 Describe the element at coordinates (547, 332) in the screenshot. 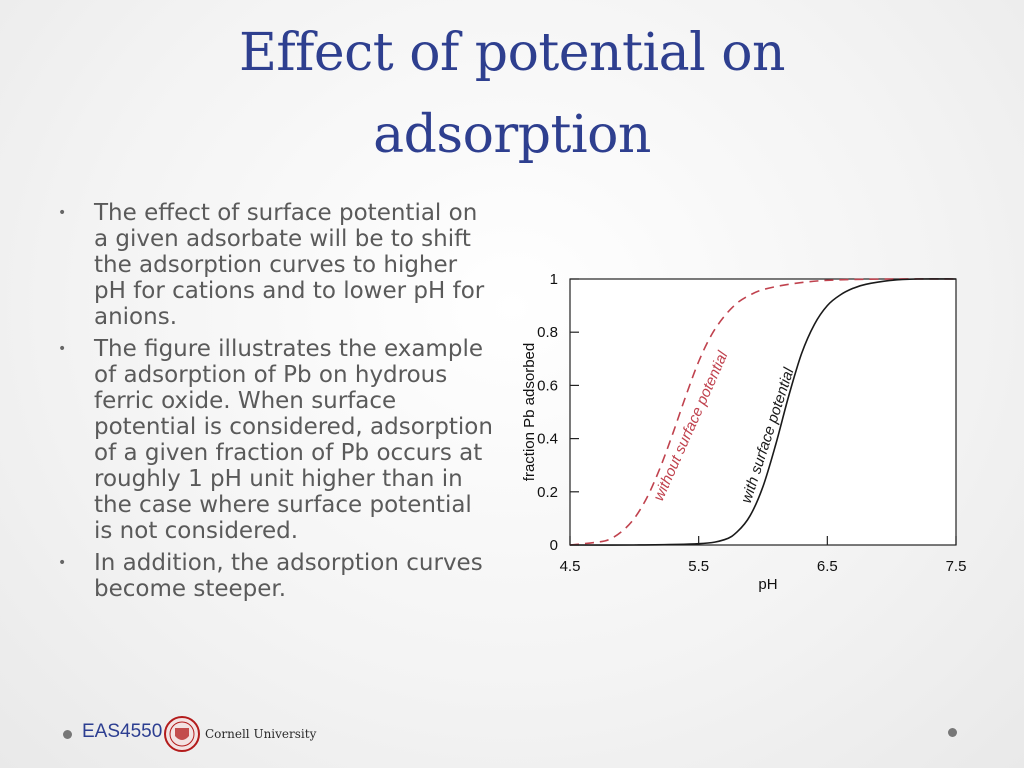

I see `y-tick-label: 0.8` at that location.